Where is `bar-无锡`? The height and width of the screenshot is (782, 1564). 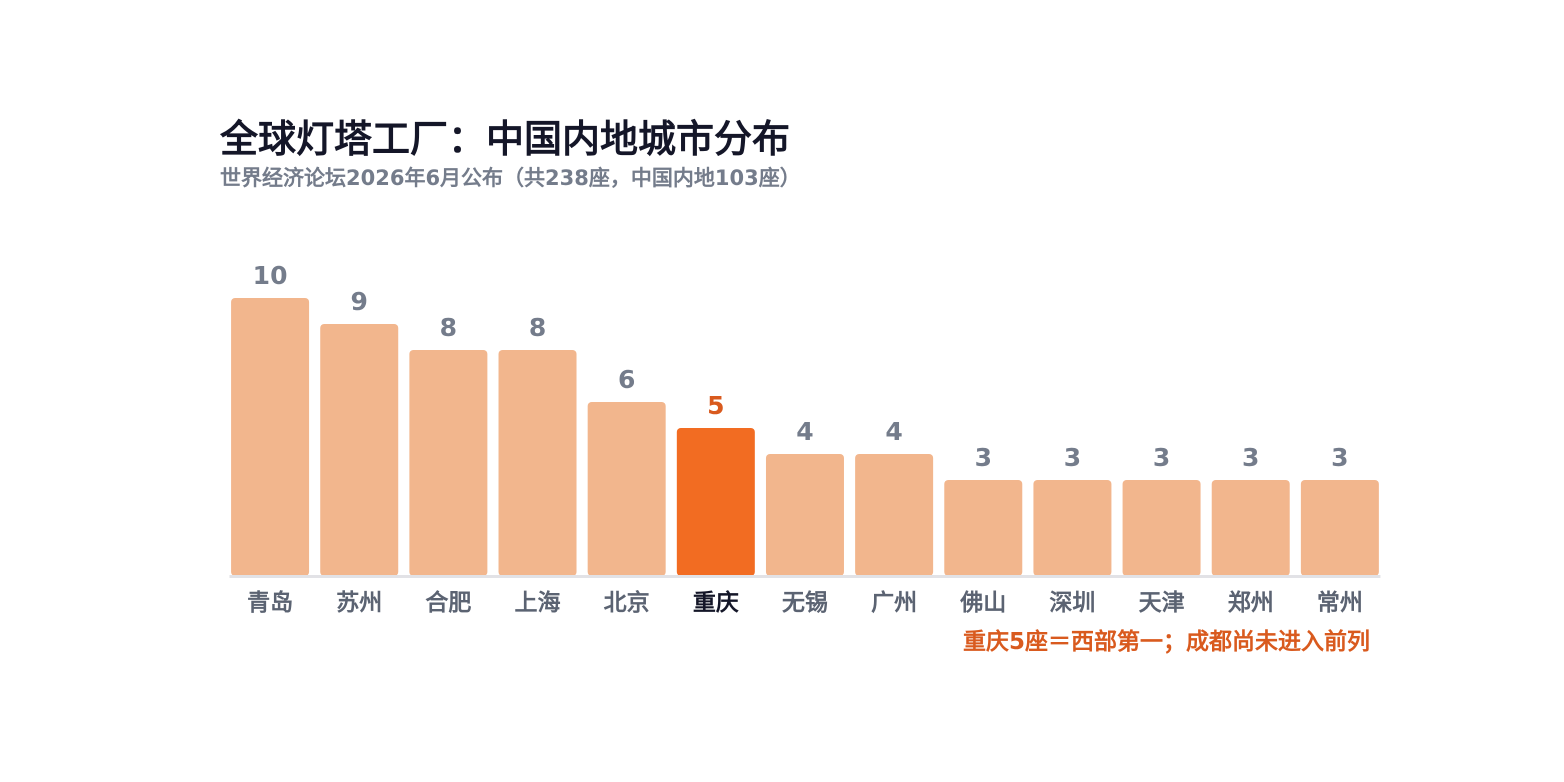
bar-无锡 is located at coordinates (804, 515).